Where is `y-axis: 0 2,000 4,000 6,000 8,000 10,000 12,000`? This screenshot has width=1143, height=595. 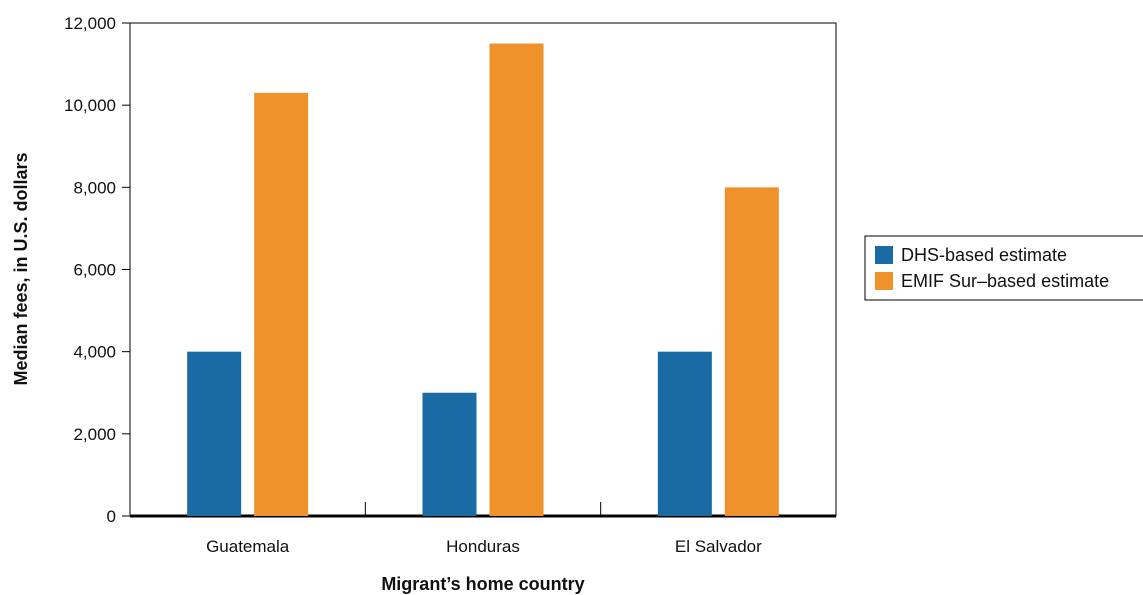 y-axis: 0 2,000 4,000 6,000 8,000 10,000 12,000 is located at coordinates (97, 270).